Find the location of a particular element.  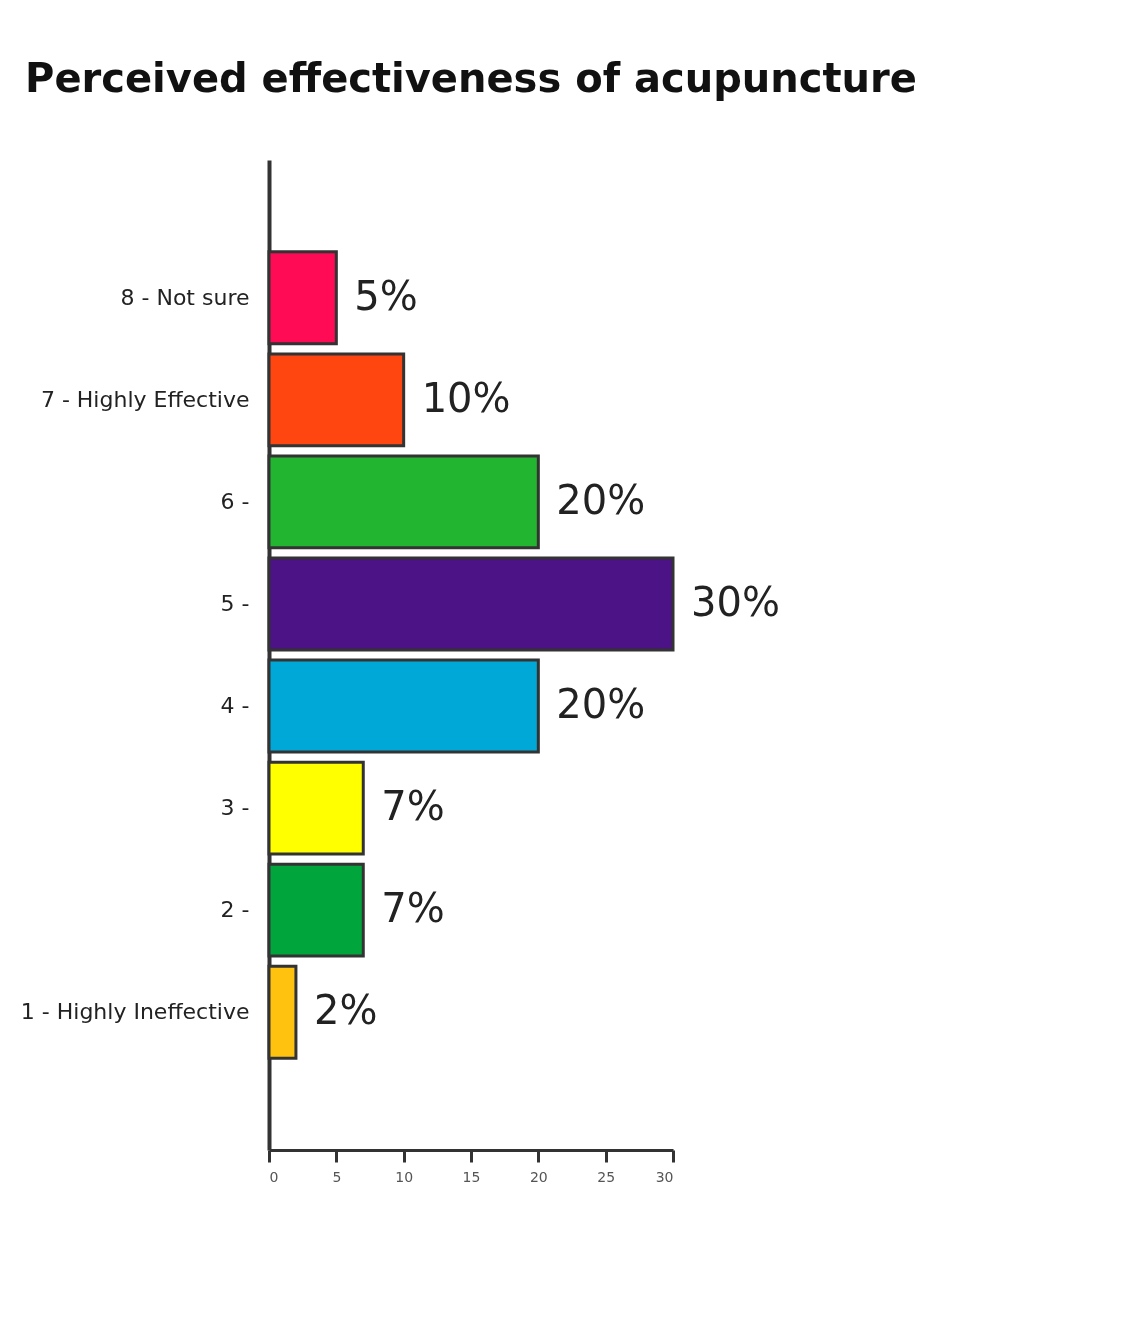

x-tick-label: 10 is located at coordinates (404, 1176).